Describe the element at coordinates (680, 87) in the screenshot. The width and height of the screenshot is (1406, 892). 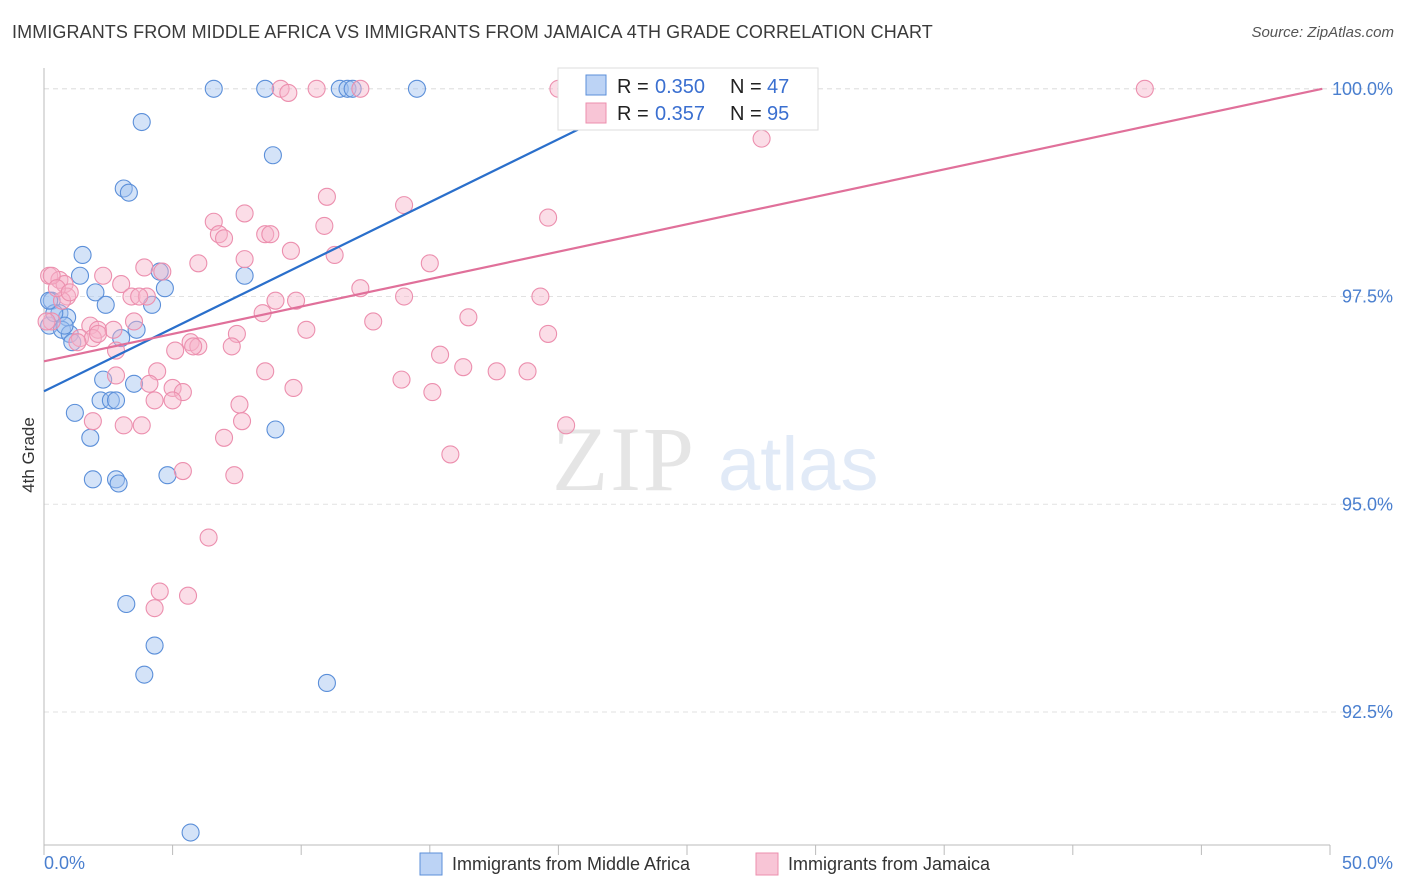
I see `legend-r-value-1: 0.350` at that location.